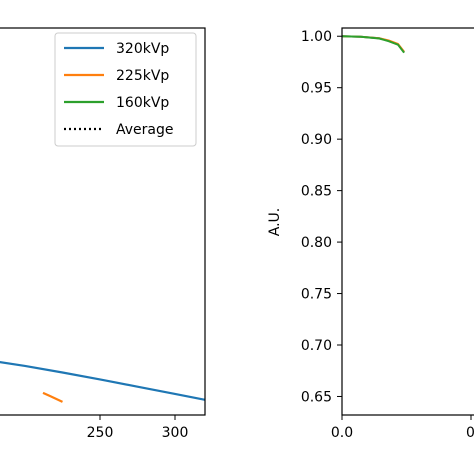  What do you see at coordinates (470, 433) in the screenshot?
I see `right-x-tick-label-clipped: 0` at bounding box center [470, 433].